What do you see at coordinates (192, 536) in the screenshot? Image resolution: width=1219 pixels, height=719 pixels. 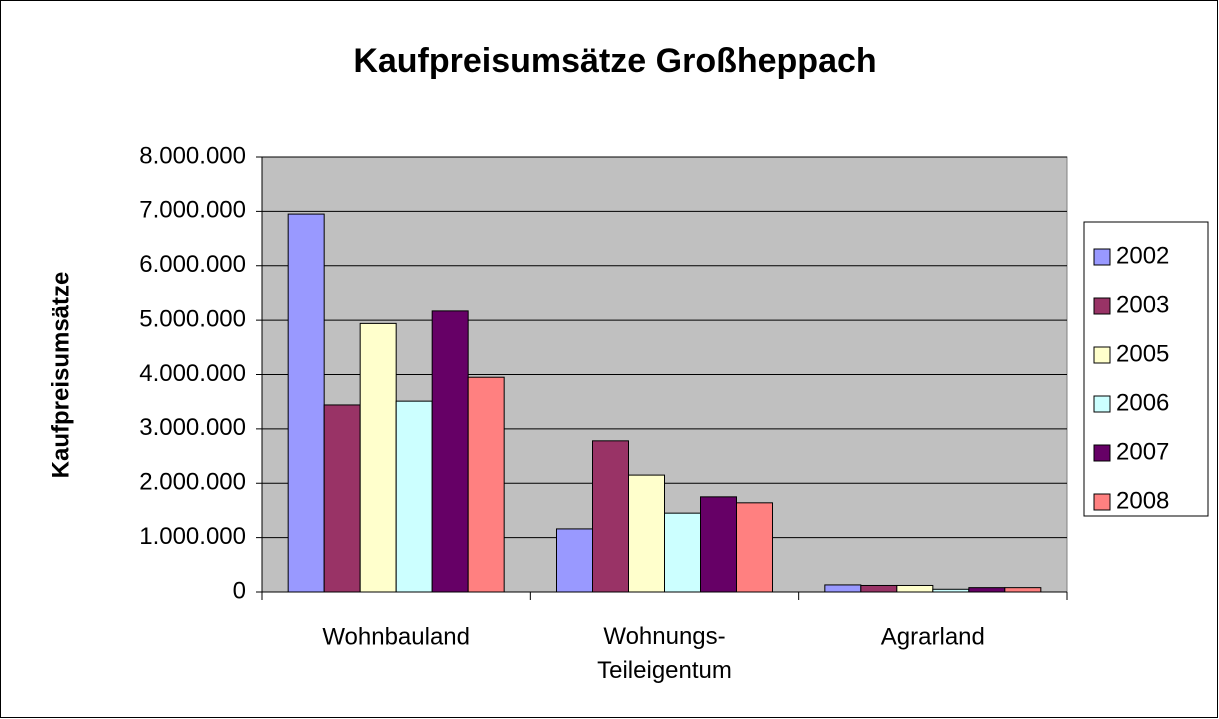 I see `y-tick-label: 1.000.000` at bounding box center [192, 536].